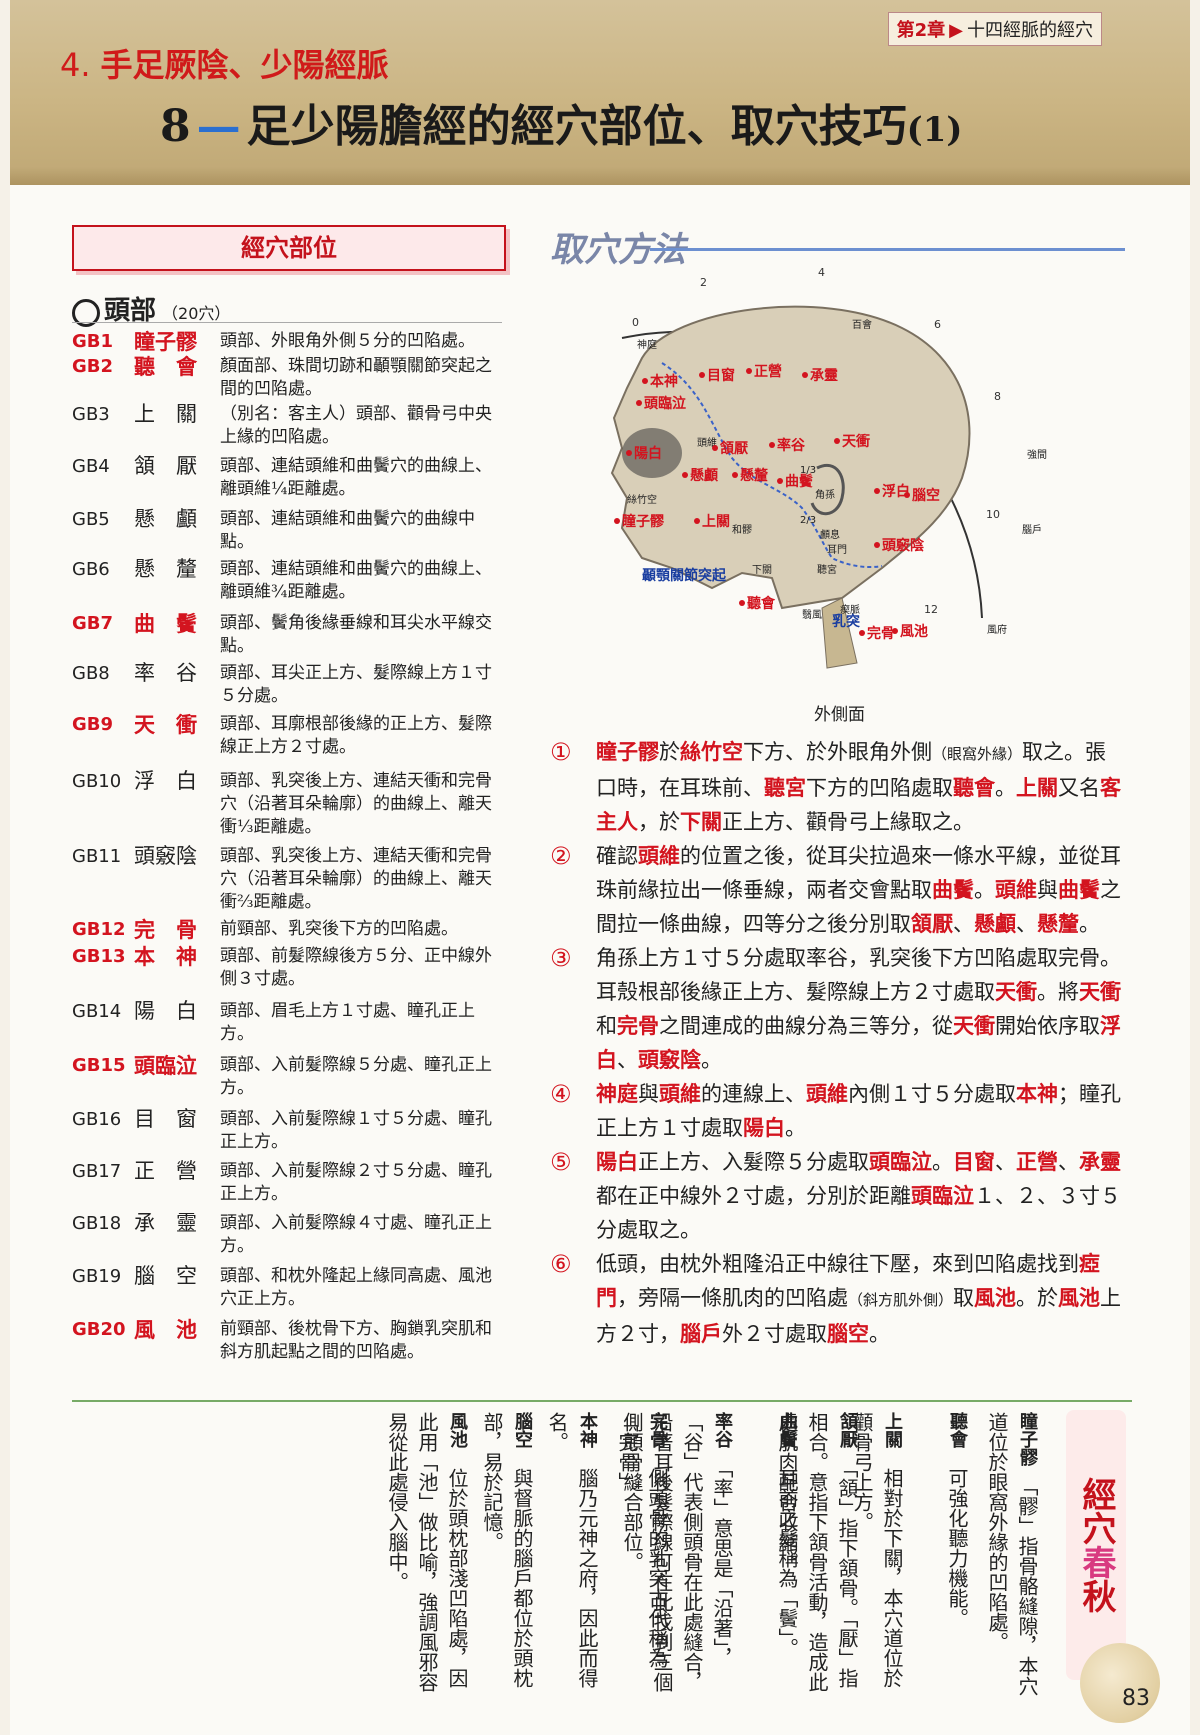  I want to click on scale-tick-10: 10, so click(993, 514).